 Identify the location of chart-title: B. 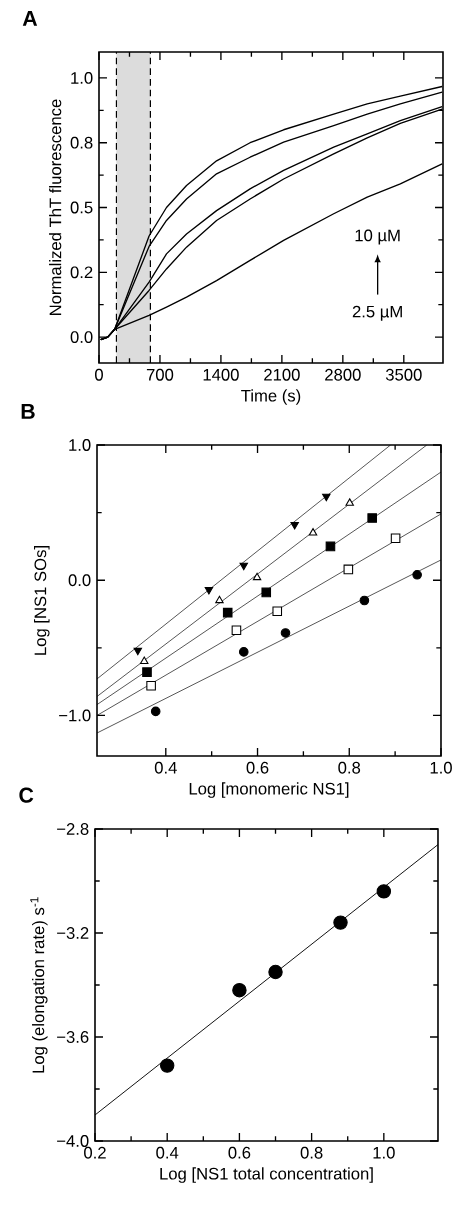
(28, 411).